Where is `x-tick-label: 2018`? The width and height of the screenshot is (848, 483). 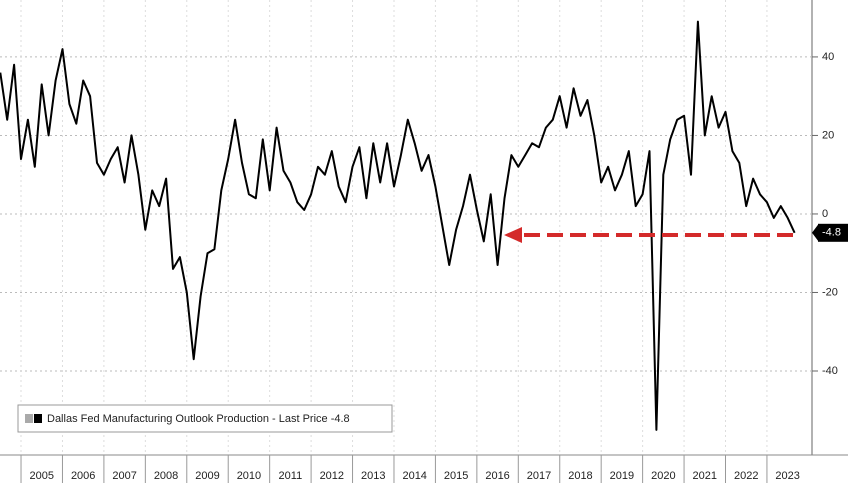 x-tick-label: 2018 is located at coordinates (580, 476).